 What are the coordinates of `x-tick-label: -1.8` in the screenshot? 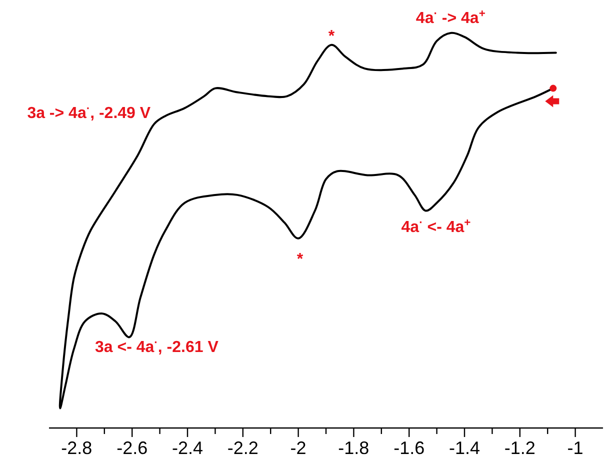 It's located at (354, 448).